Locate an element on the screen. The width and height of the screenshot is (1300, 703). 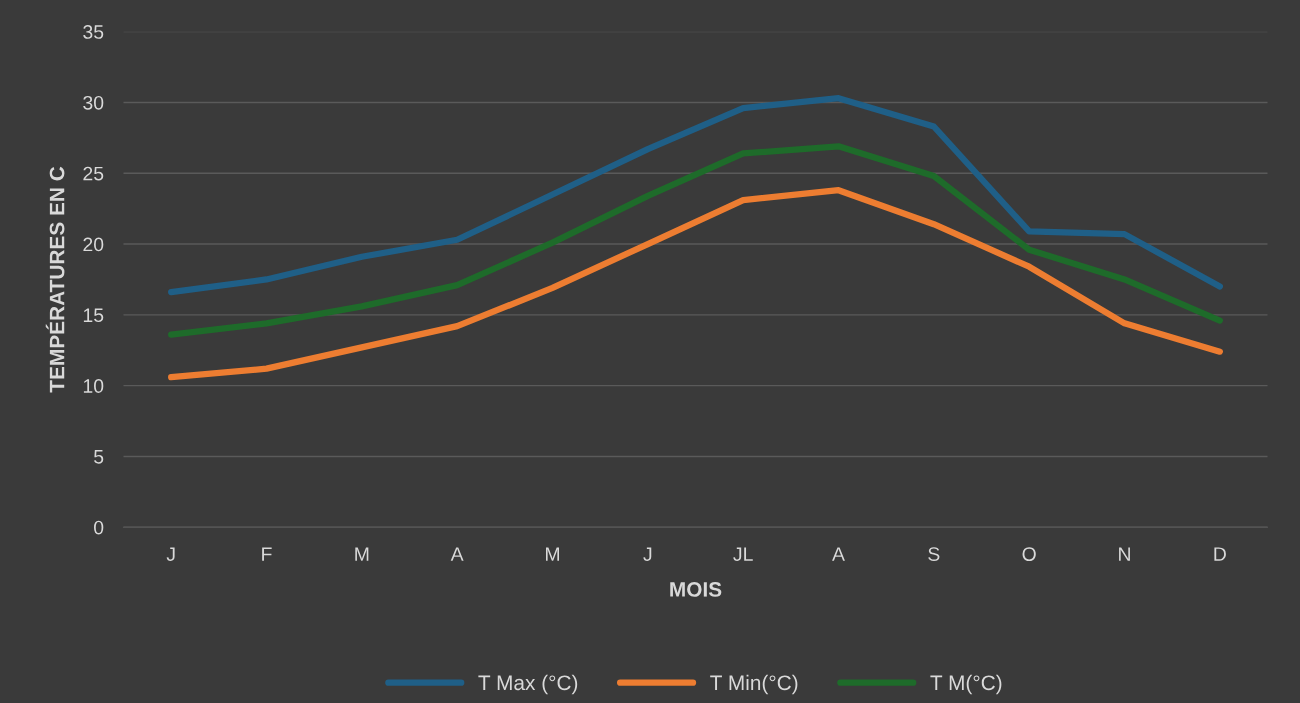
x-tick-label: JL is located at coordinates (743, 554).